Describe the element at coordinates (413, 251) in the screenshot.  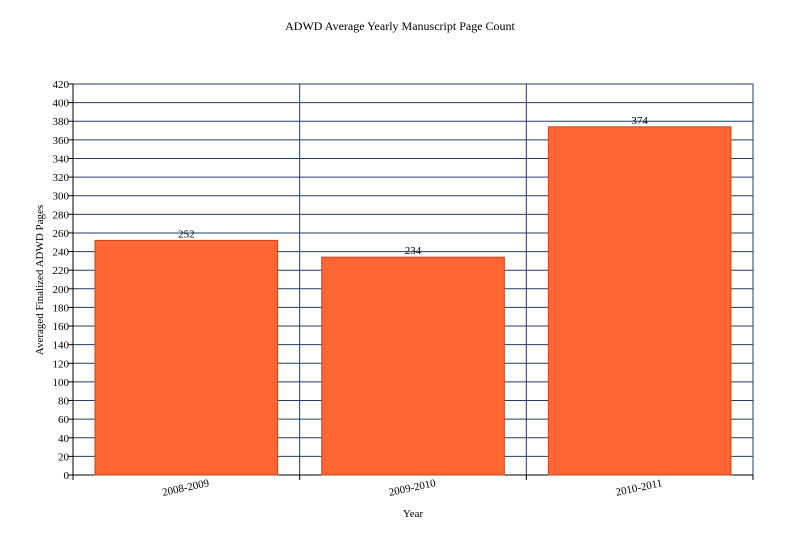
I see `data-label: 234` at that location.